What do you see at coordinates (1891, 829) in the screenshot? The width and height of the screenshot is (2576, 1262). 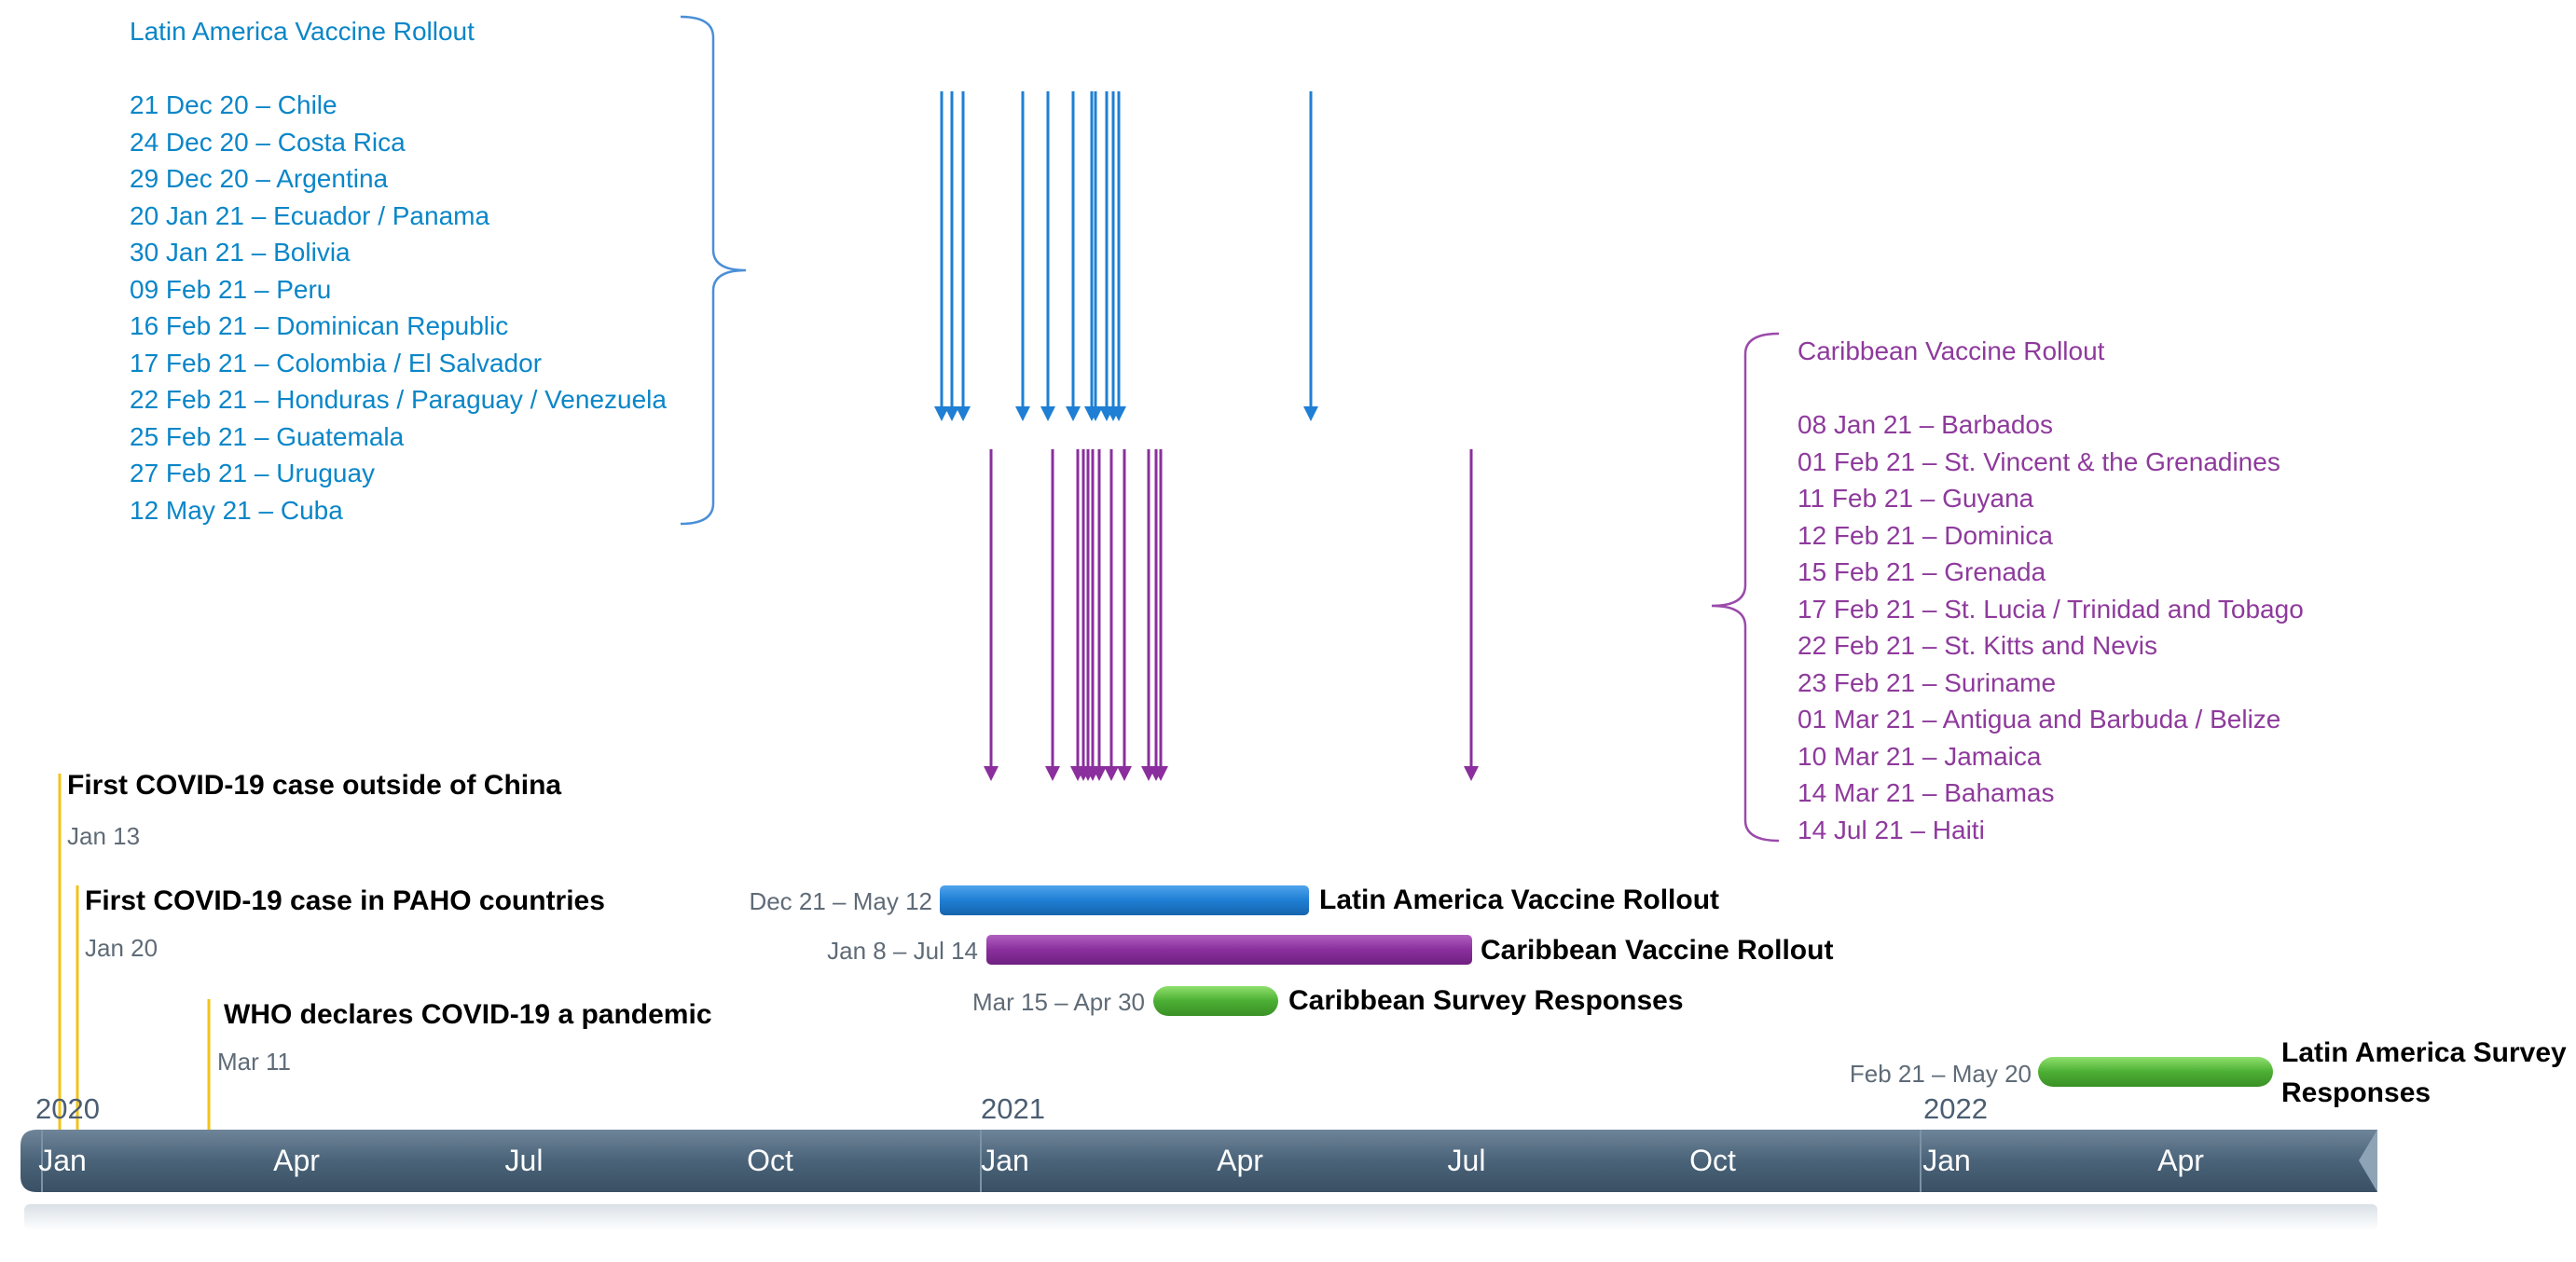 I see `list-item: 14 Jul 21 – Haiti` at bounding box center [1891, 829].